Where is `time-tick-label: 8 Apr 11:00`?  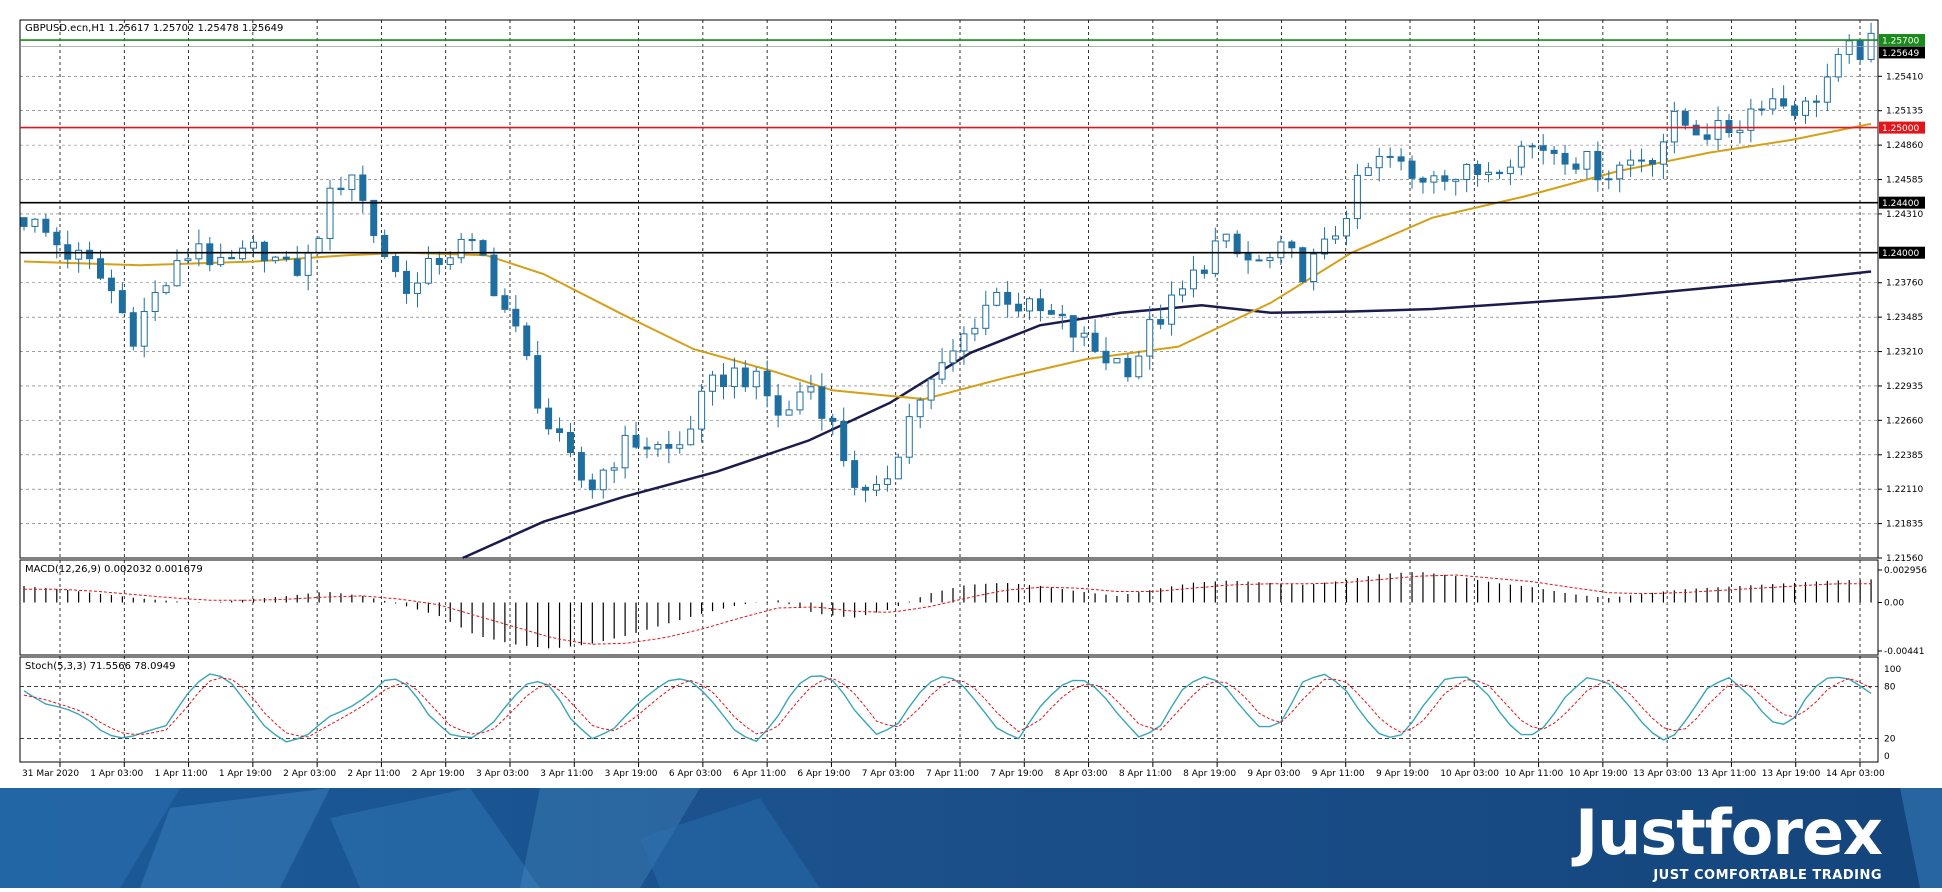 time-tick-label: 8 Apr 11:00 is located at coordinates (1145, 774).